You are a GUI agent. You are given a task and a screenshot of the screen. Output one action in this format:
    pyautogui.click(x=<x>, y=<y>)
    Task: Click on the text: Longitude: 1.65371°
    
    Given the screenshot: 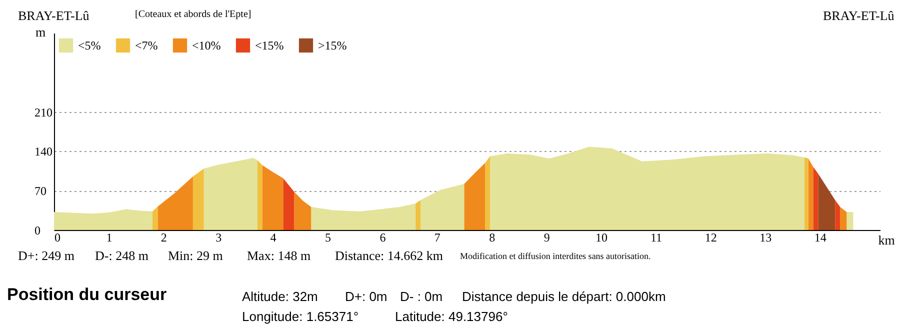 What is the action you would take?
    pyautogui.click(x=300, y=316)
    